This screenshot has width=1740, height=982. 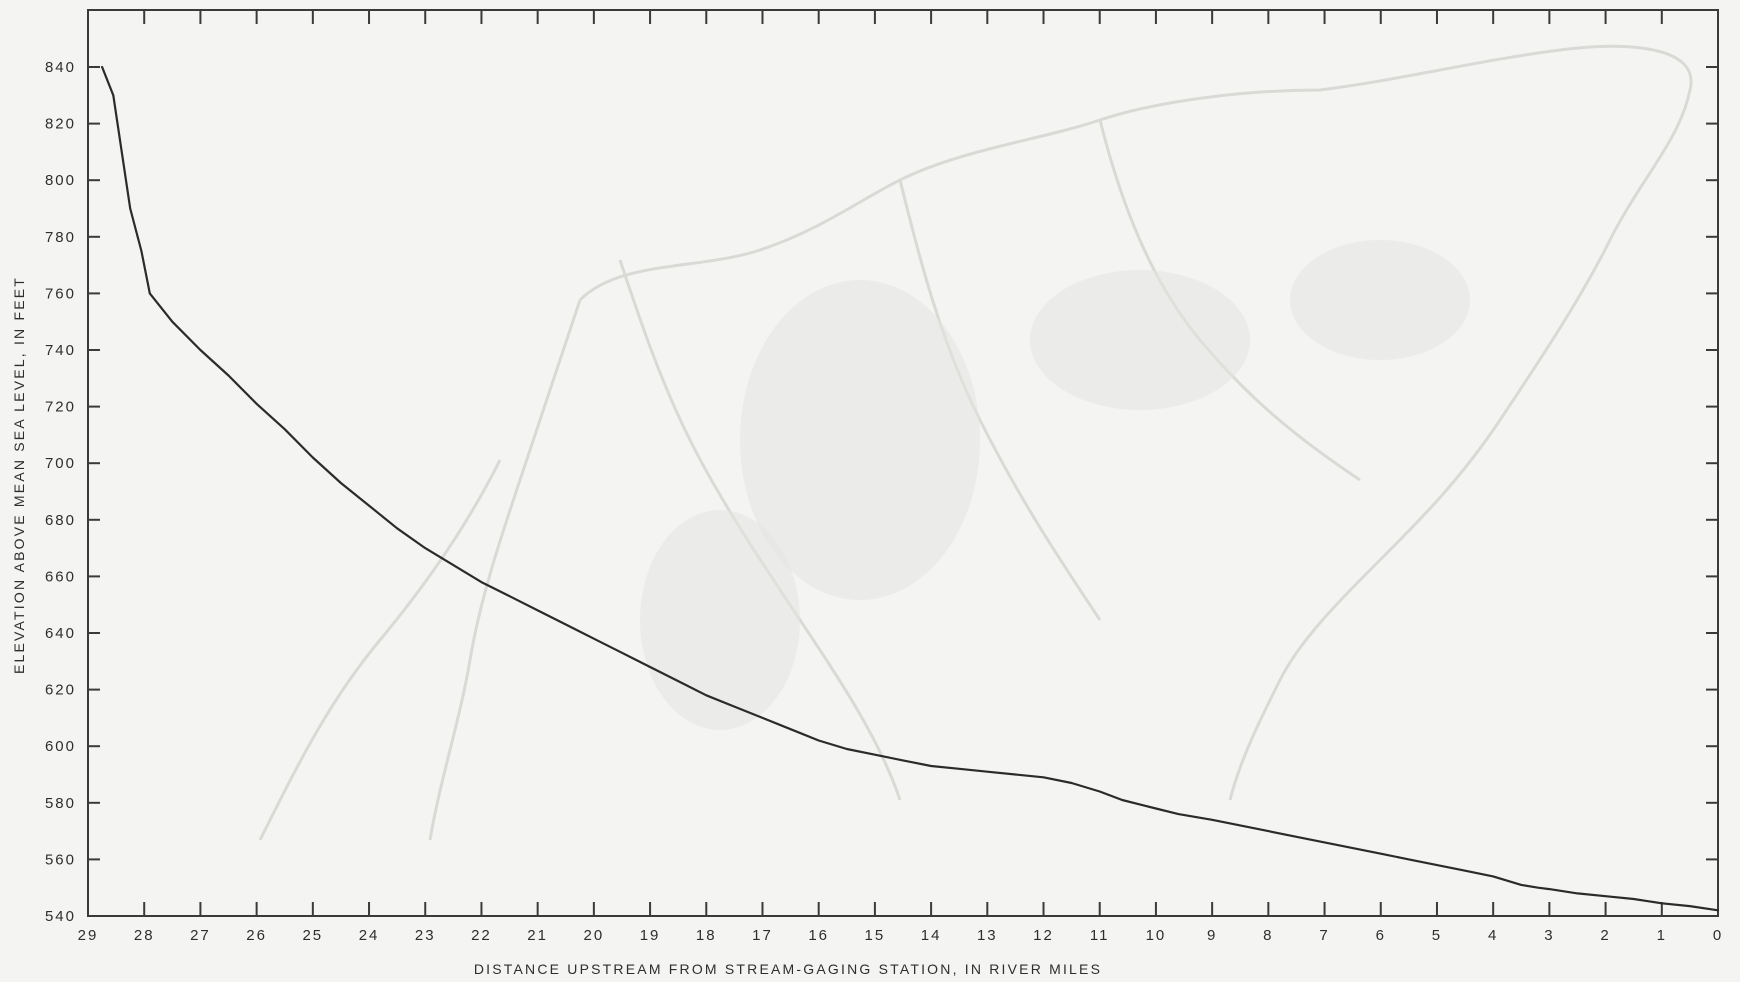 I want to click on y-tick-label: 780, so click(x=60, y=237).